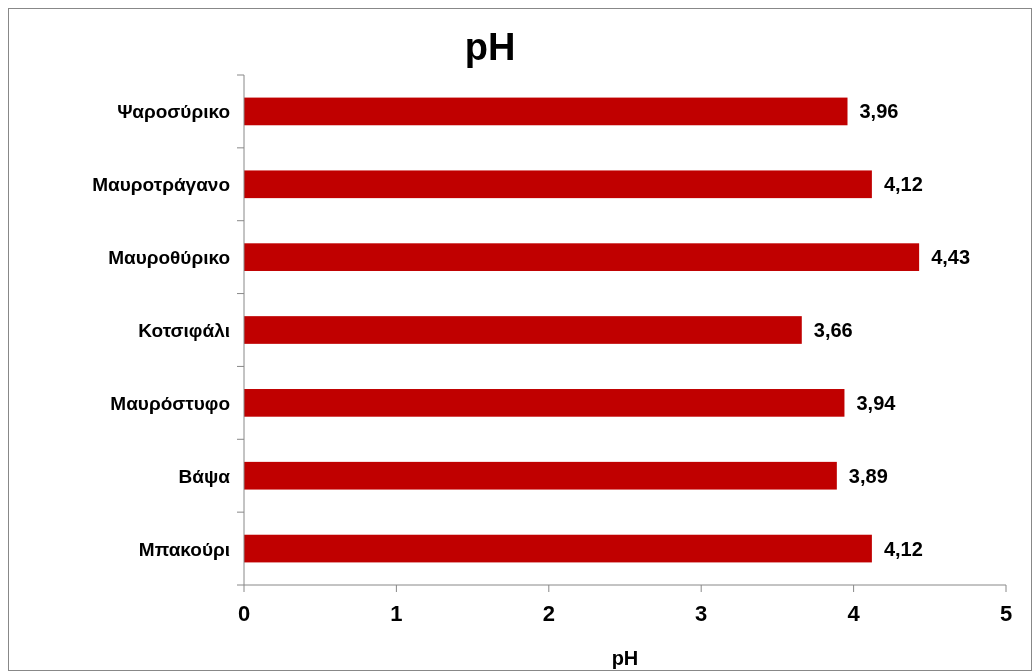  Describe the element at coordinates (625, 658) in the screenshot. I see `x-axis-title: pH` at that location.